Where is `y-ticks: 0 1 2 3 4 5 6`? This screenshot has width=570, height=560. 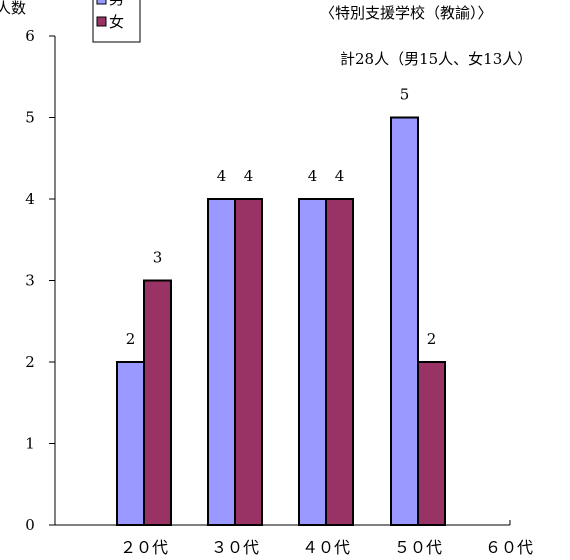
y-ticks: 0 1 2 3 4 5 6 is located at coordinates (40, 280).